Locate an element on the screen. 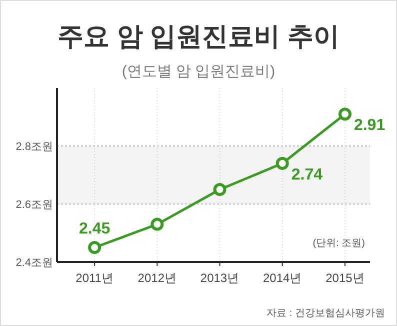  x-tick-label: 2015년 is located at coordinates (345, 278).